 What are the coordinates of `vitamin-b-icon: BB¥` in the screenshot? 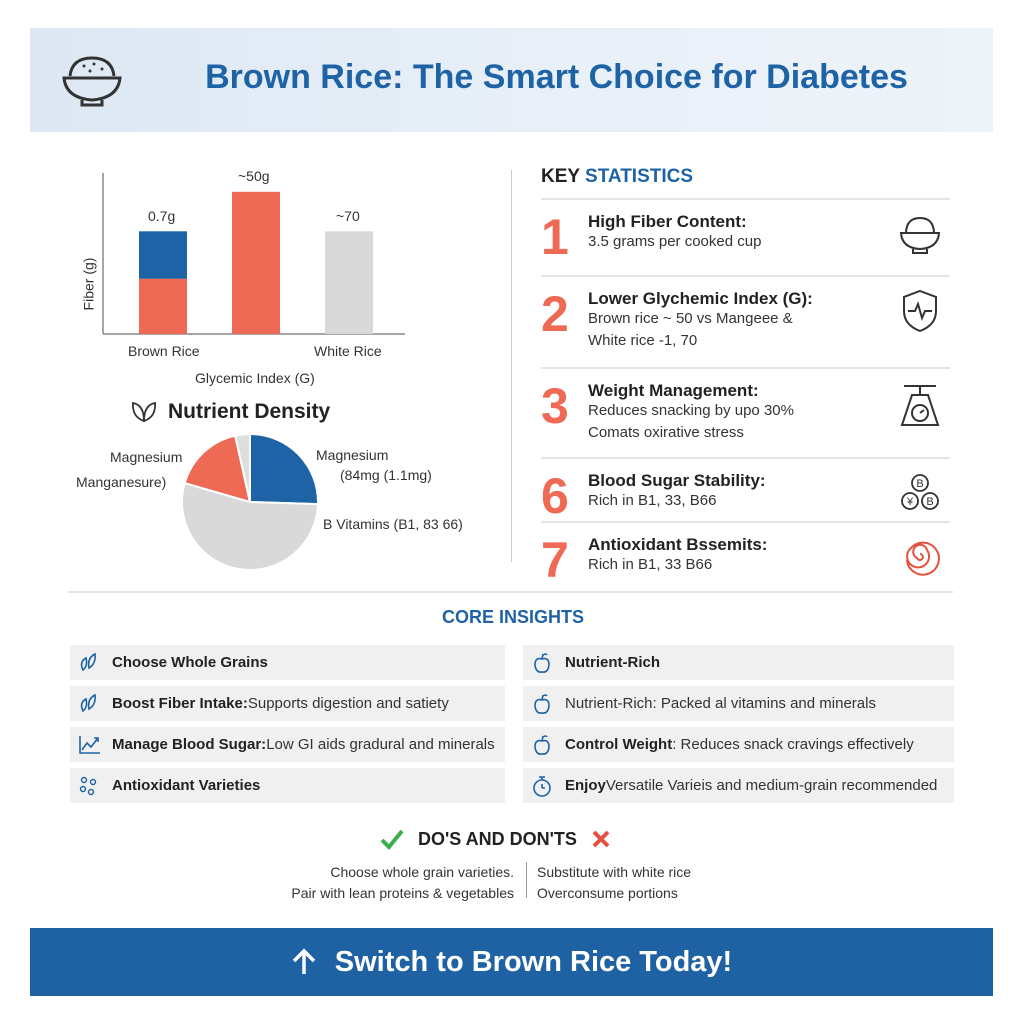 It's located at (920, 492).